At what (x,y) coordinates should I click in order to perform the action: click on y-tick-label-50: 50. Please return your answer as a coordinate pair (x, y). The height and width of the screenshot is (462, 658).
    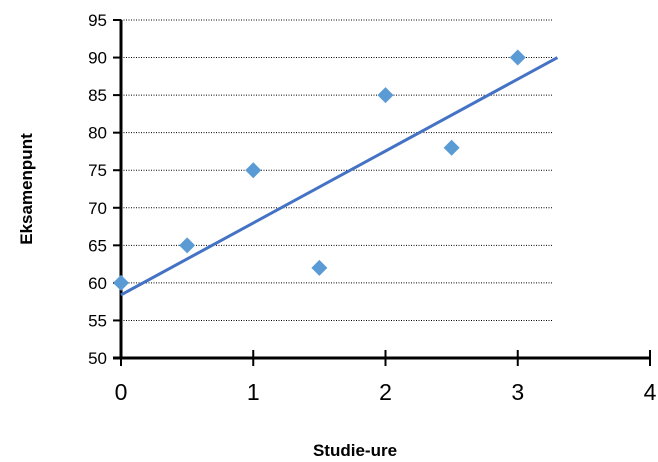
    Looking at the image, I should click on (97, 358).